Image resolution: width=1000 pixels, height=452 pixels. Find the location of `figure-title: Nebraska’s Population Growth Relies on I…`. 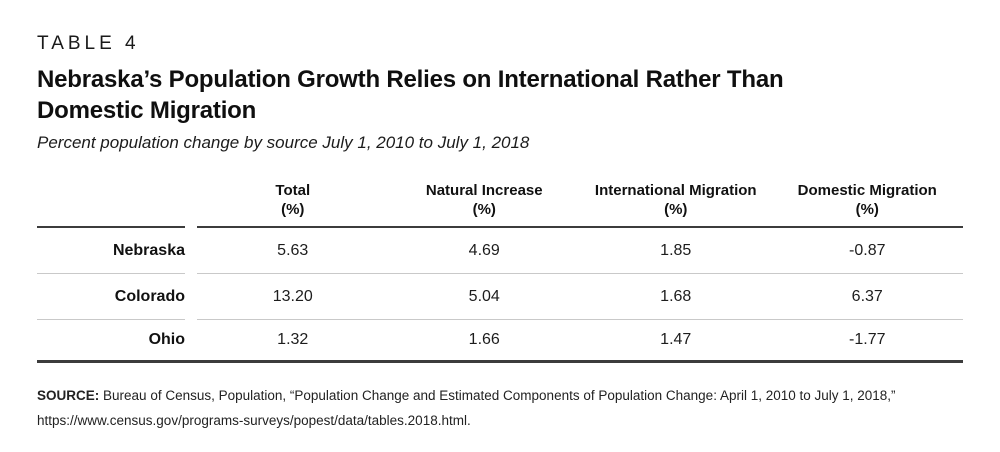

figure-title: Nebraska’s Population Growth Relies on I… is located at coordinates (500, 95).